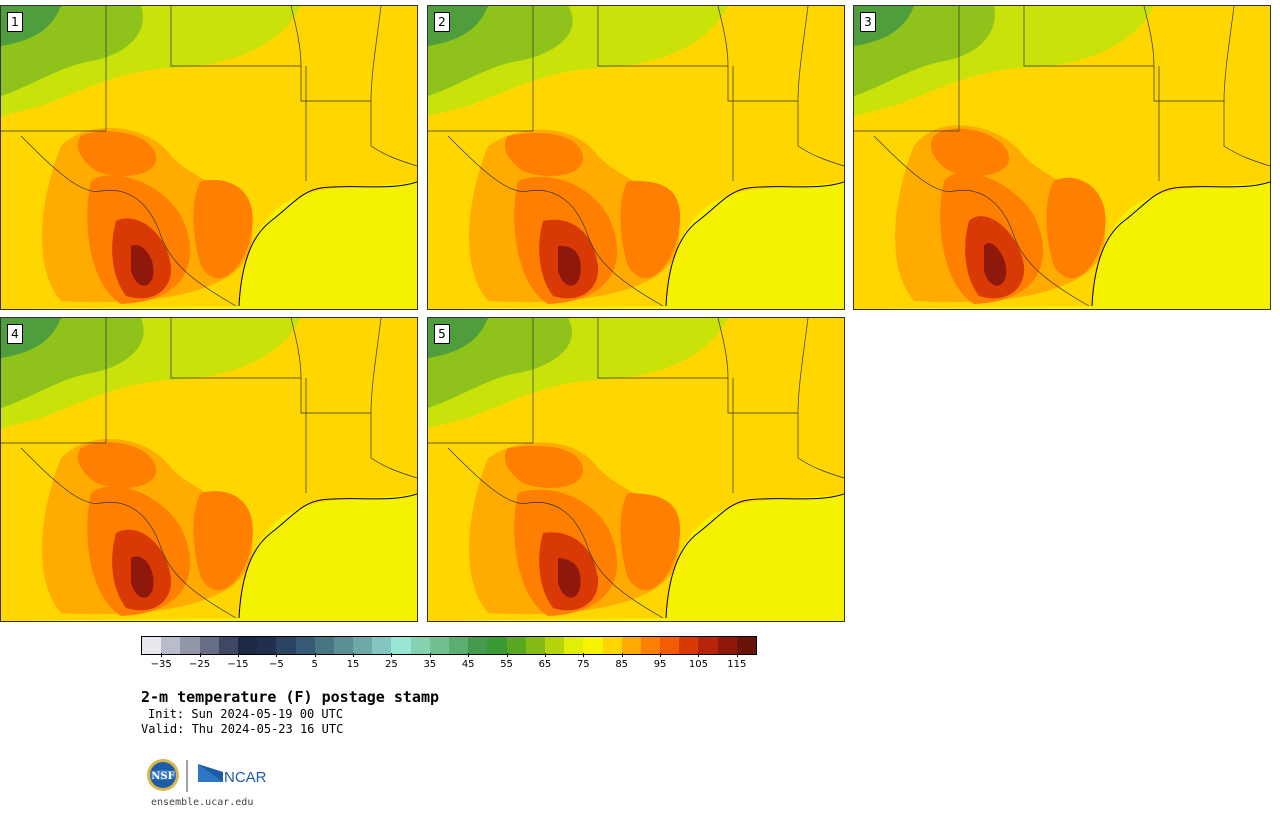  I want to click on nsf-ncar-logos: NSF NCAR, so click(207, 775).